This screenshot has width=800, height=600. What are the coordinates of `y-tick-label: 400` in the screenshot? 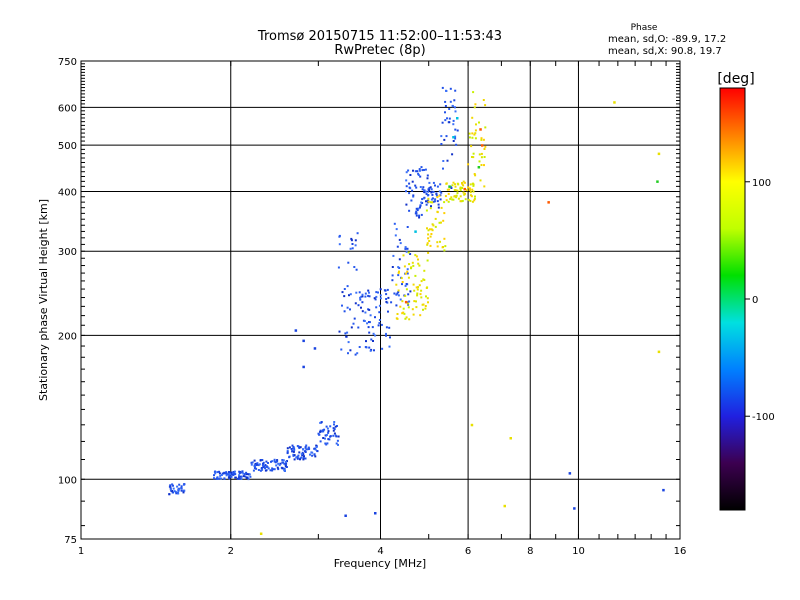 It's located at (67, 192).